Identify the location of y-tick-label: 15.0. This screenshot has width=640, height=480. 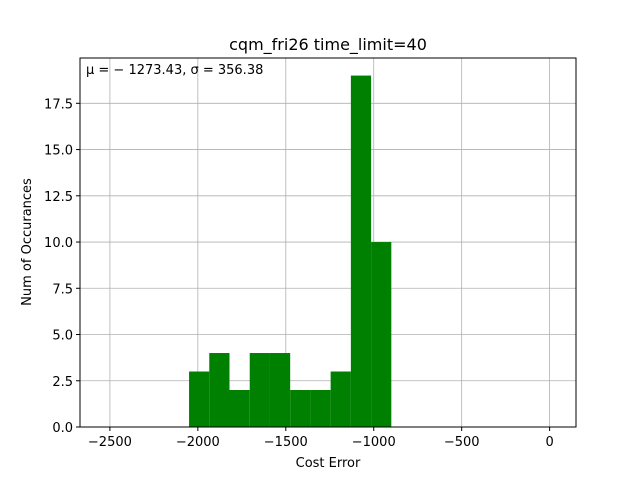
(58, 151).